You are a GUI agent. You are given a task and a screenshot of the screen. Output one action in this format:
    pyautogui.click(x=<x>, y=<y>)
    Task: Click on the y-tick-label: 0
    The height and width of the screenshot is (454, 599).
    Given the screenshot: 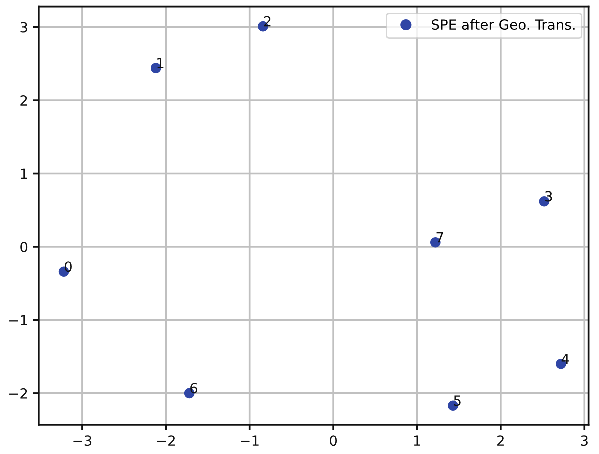 What is the action you would take?
    pyautogui.click(x=24, y=247)
    